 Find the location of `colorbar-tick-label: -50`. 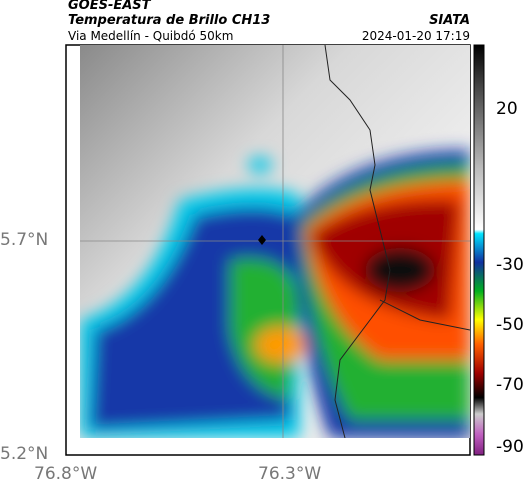

colorbar-tick-label: -50 is located at coordinates (510, 325).